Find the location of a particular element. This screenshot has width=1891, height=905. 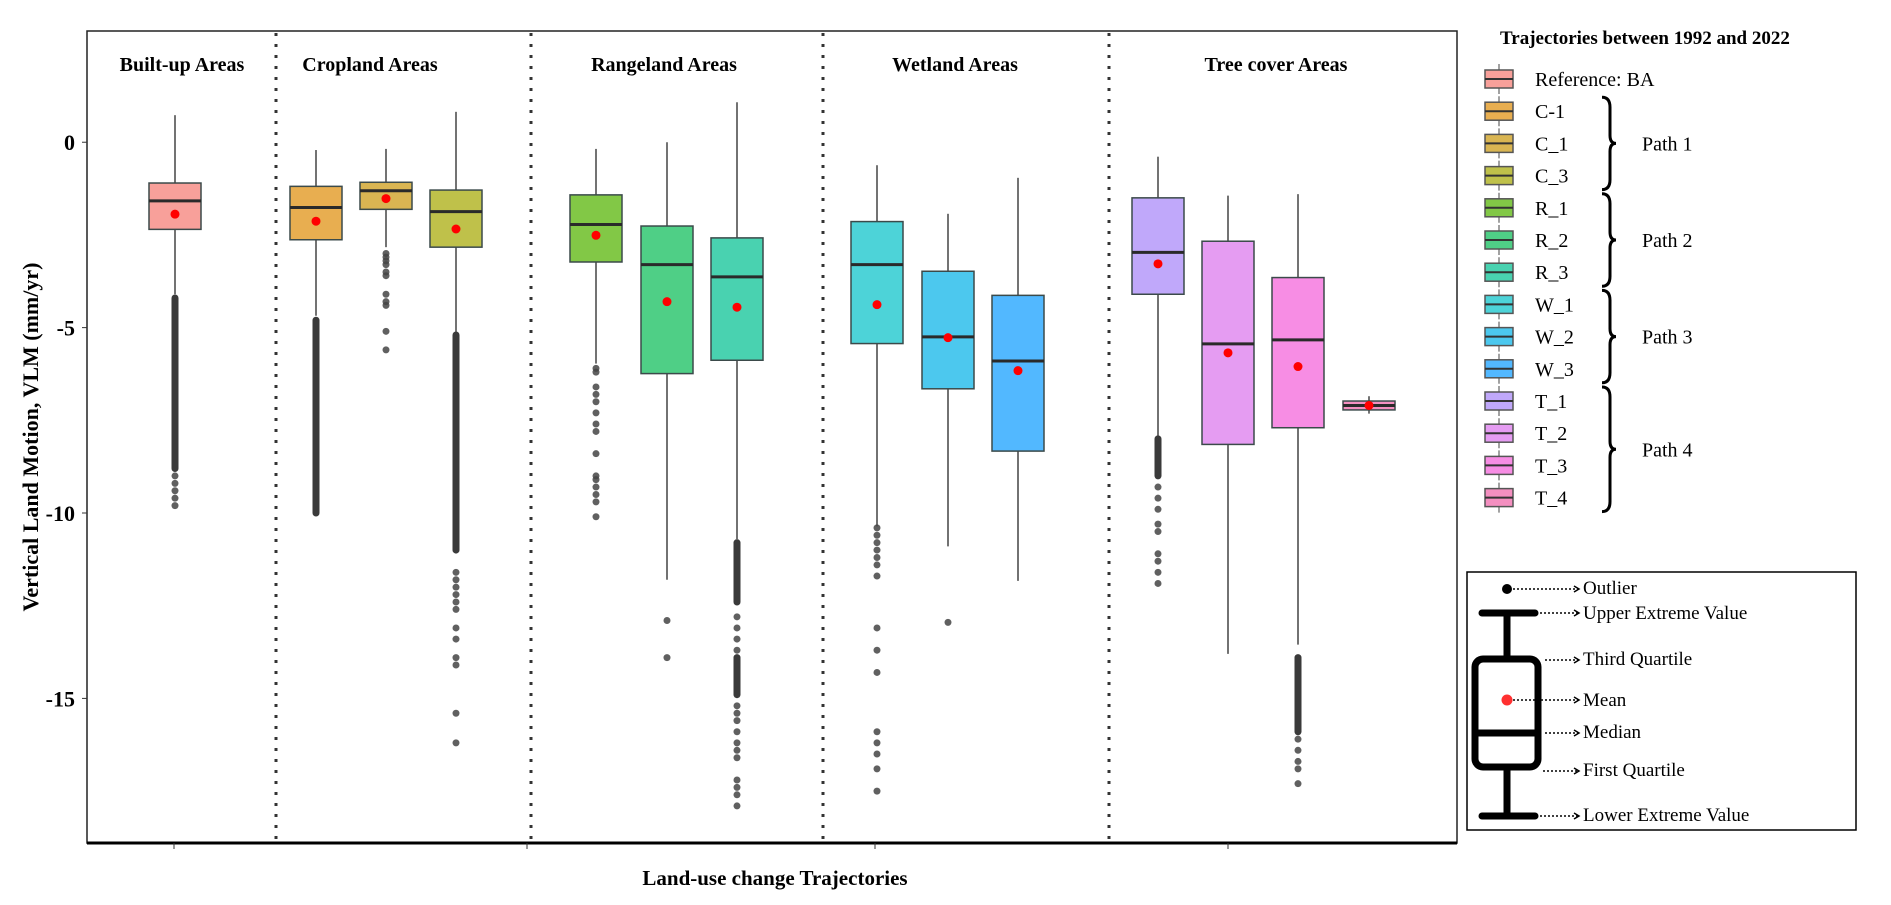

legend-item: W_1 is located at coordinates (1529, 304).